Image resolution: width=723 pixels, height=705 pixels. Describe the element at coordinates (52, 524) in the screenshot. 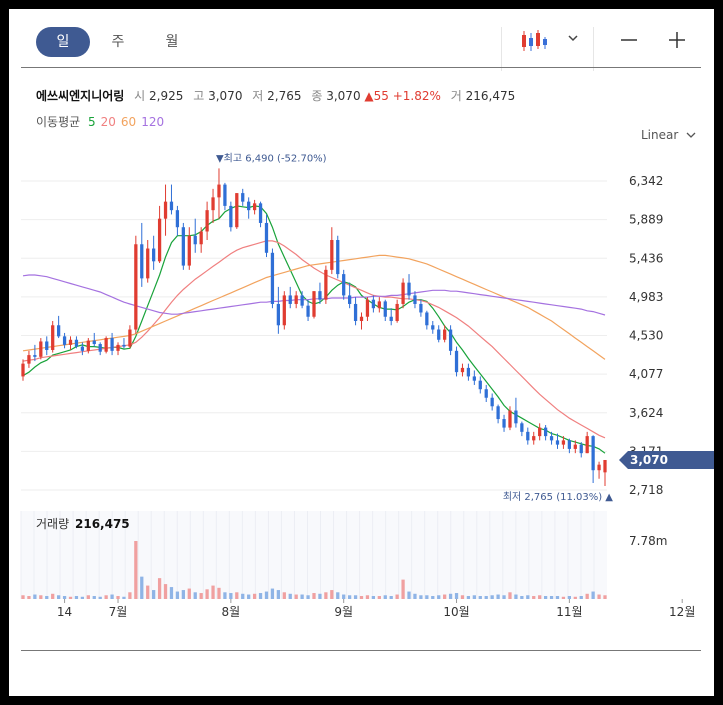

I see `volume-panel-label: 거래량` at that location.